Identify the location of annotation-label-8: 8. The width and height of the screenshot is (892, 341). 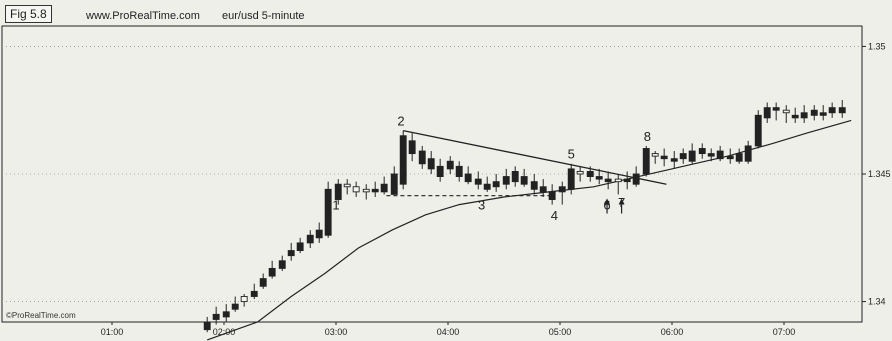
(647, 136).